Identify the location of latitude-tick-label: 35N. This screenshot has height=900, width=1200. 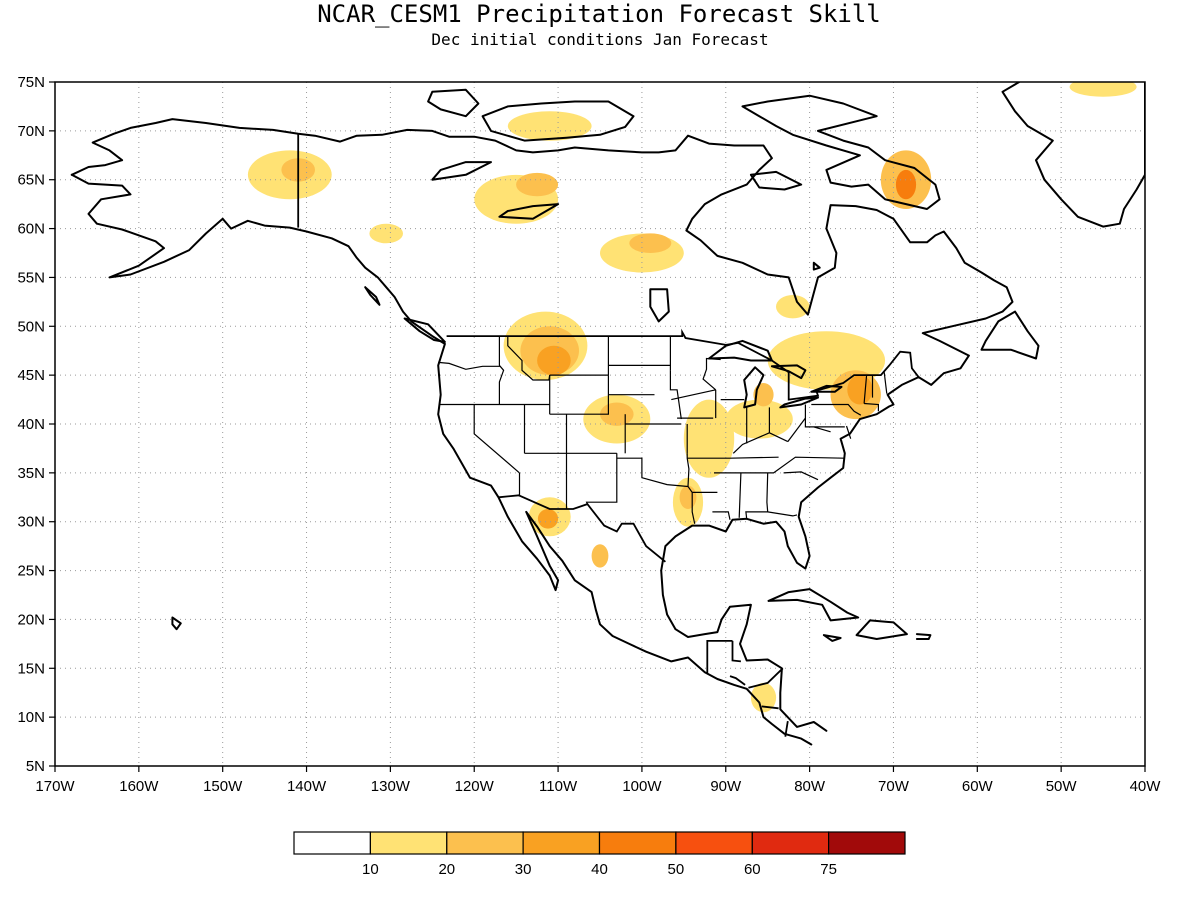
(31, 473).